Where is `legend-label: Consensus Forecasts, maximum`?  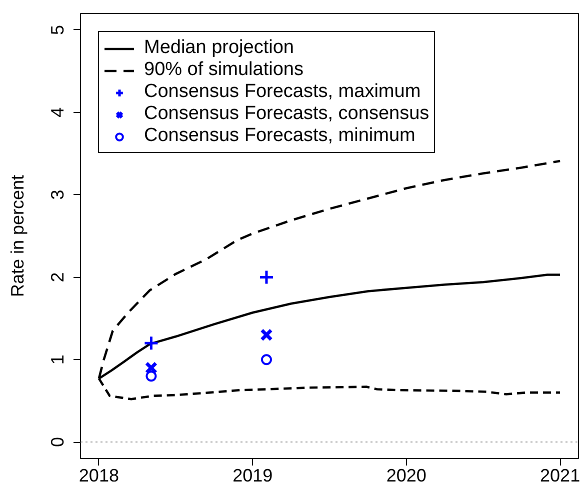 legend-label: Consensus Forecasts, maximum is located at coordinates (282, 92).